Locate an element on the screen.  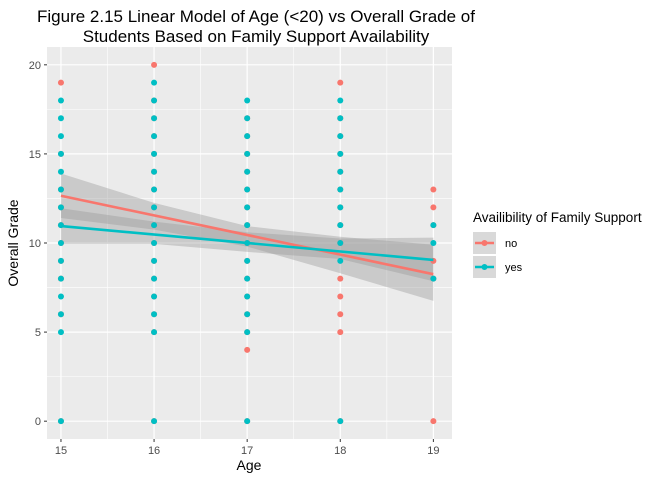
x-tick-label: 17 is located at coordinates (247, 451).